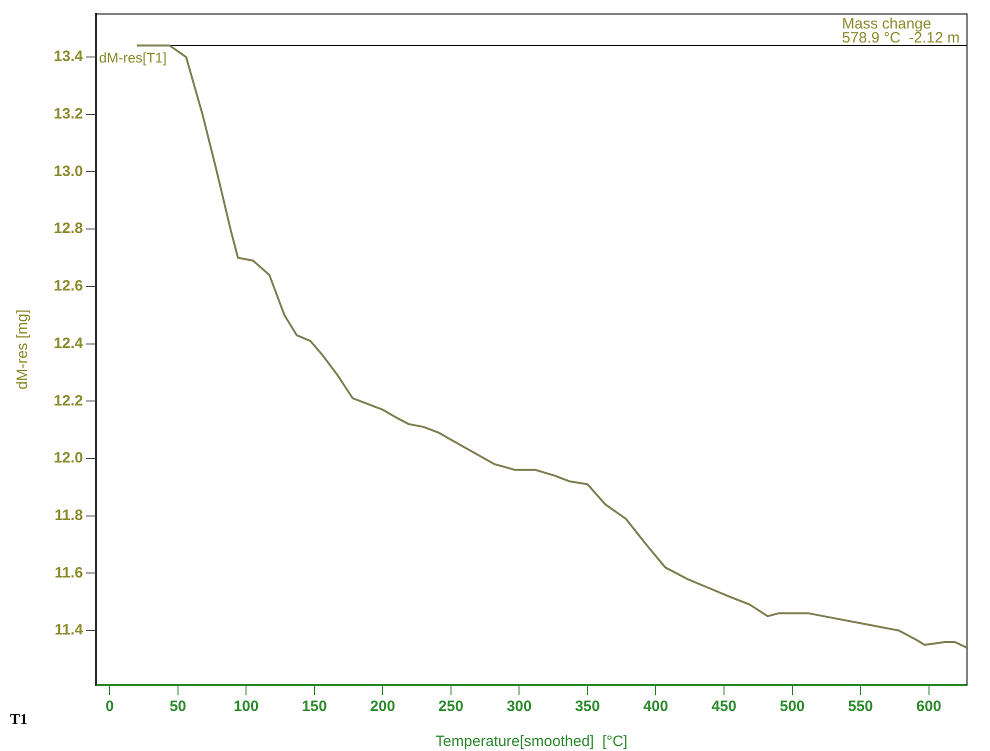 The height and width of the screenshot is (751, 990). I want to click on text: T1, so click(19, 720).